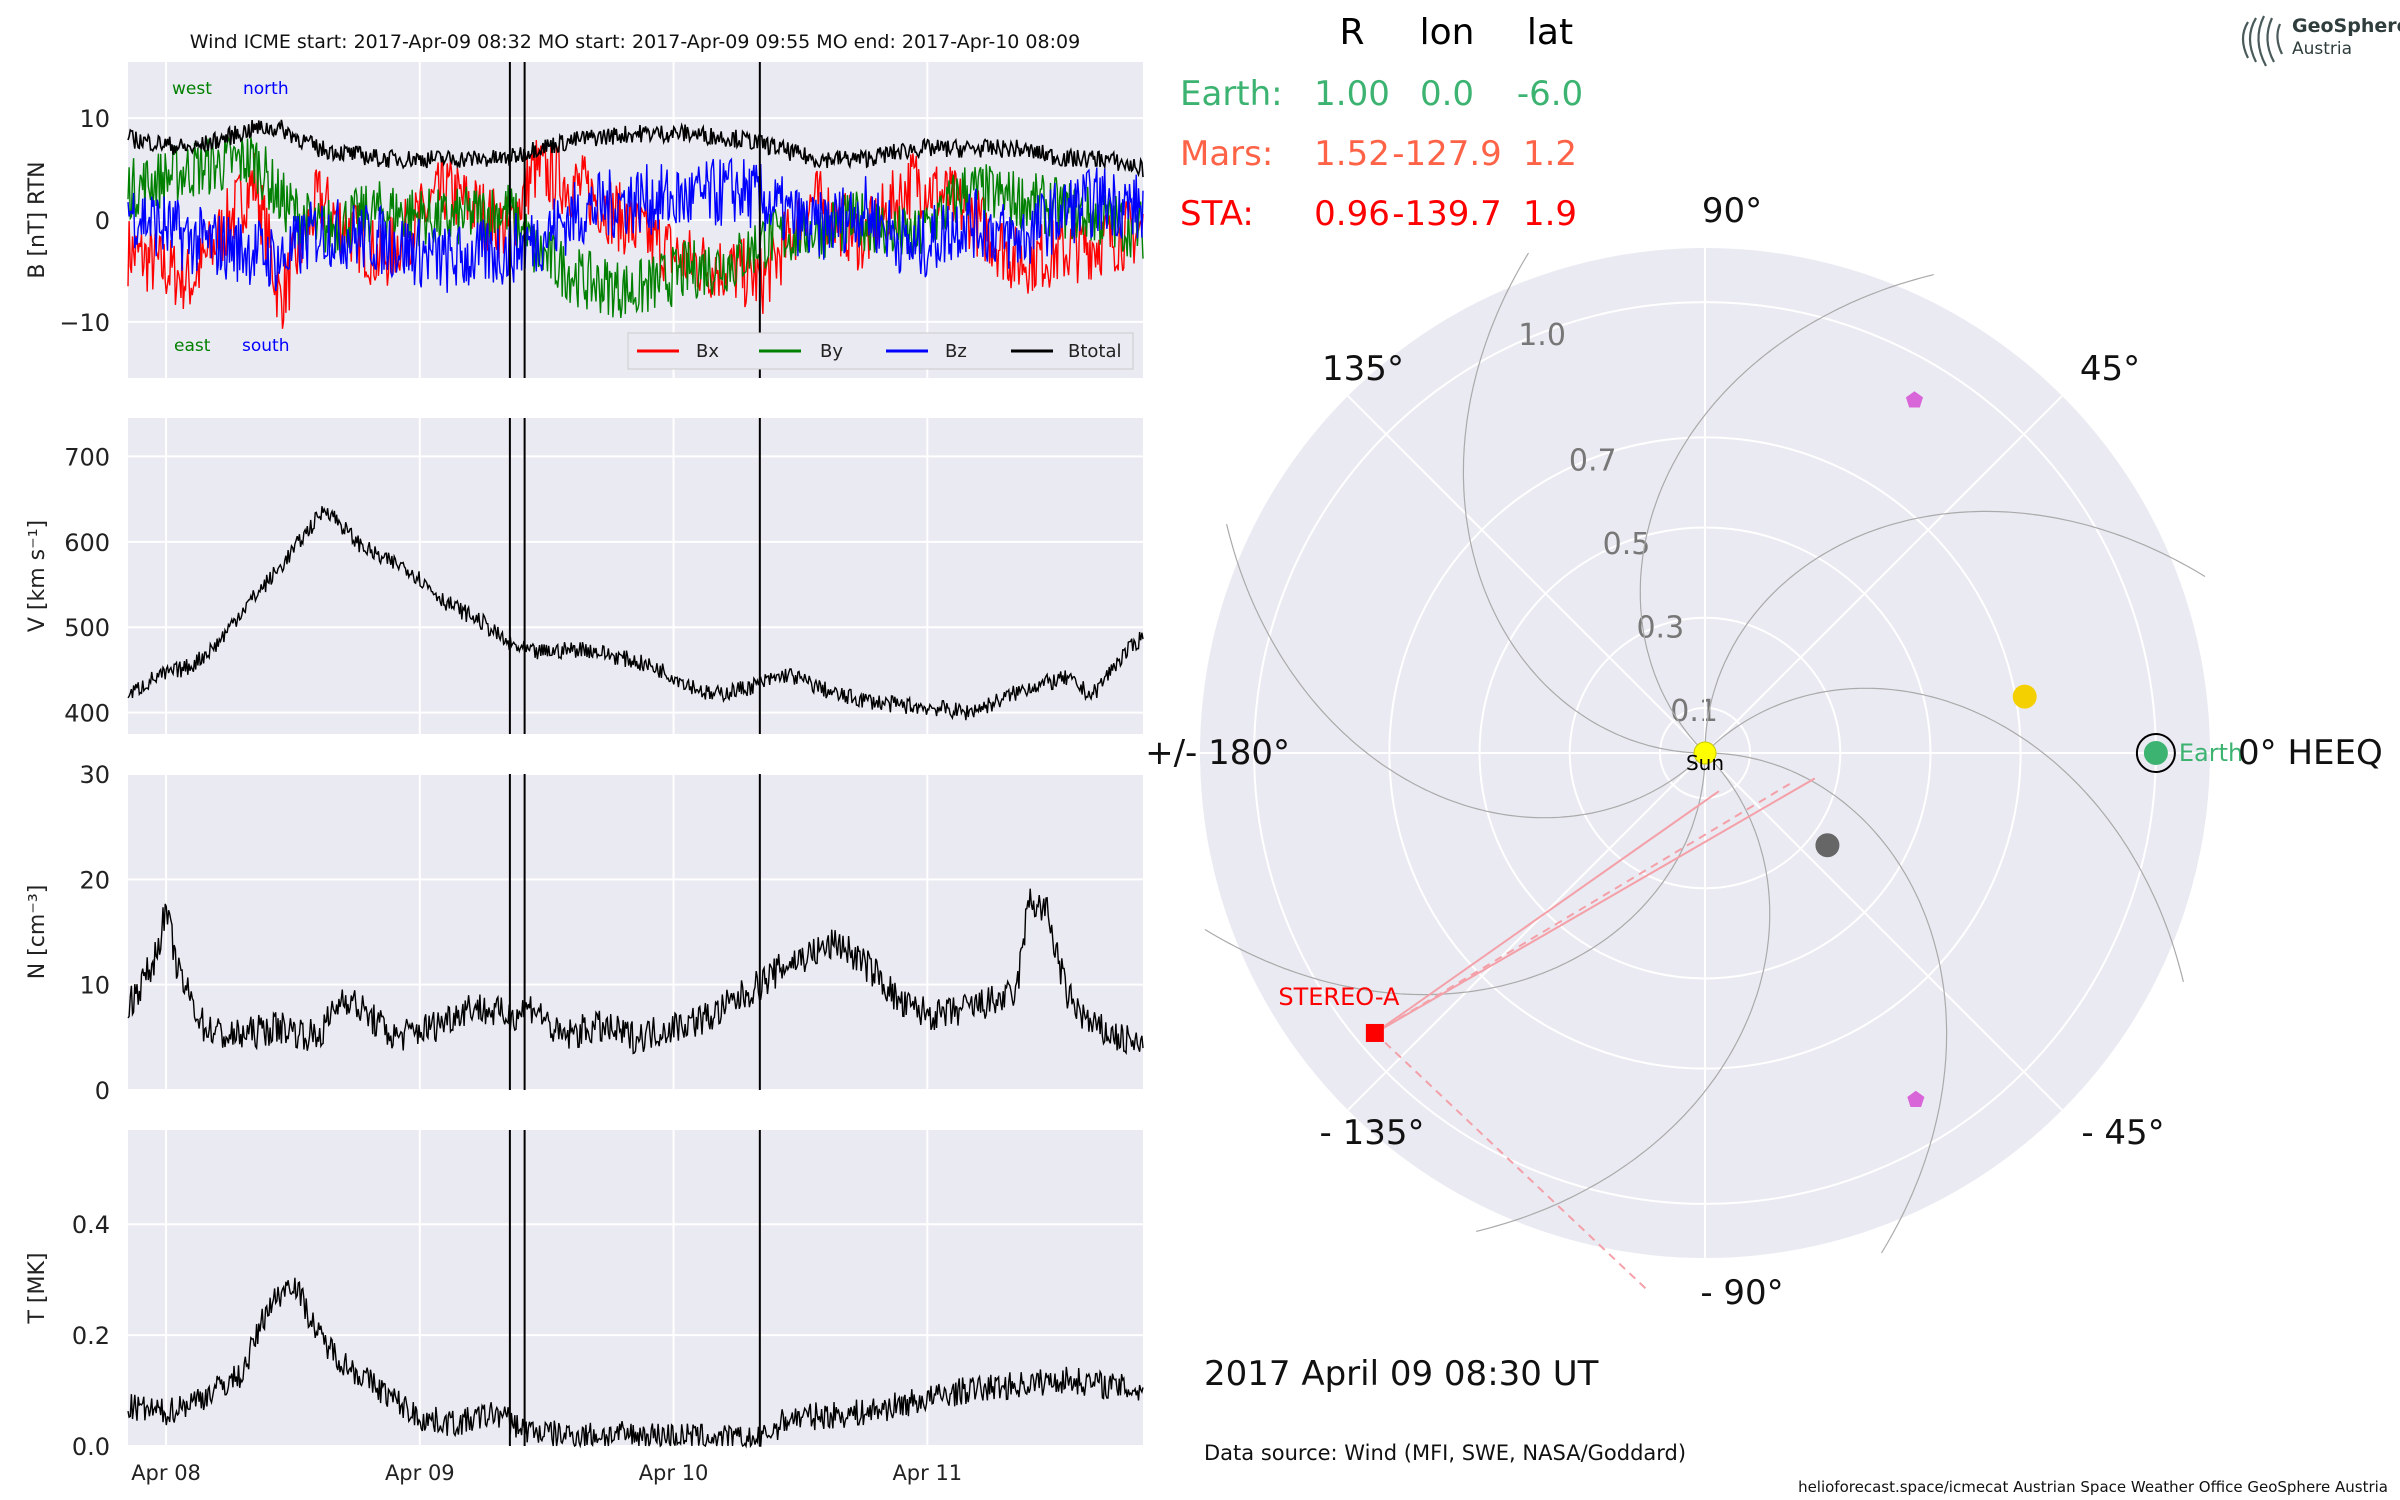  Describe the element at coordinates (707, 351) in the screenshot. I see `legend-label-bx: Bx` at that location.